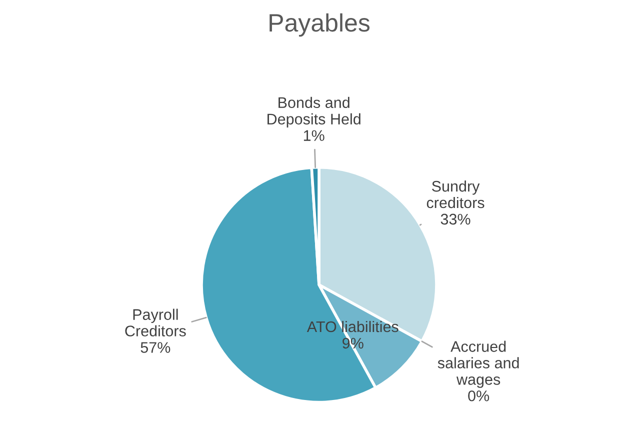  I want to click on data-label: 1%, so click(314, 135).